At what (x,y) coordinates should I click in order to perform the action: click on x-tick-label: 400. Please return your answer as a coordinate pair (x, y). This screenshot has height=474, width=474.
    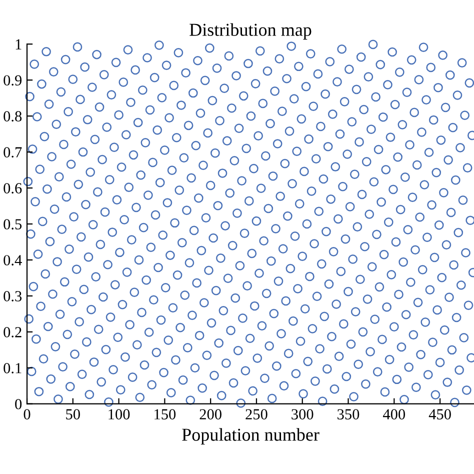
    Looking at the image, I should click on (394, 414).